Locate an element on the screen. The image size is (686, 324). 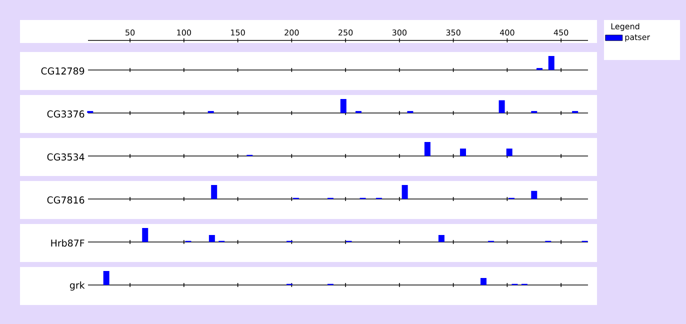
y-axis-title: CG3376 is located at coordinates (65, 114).